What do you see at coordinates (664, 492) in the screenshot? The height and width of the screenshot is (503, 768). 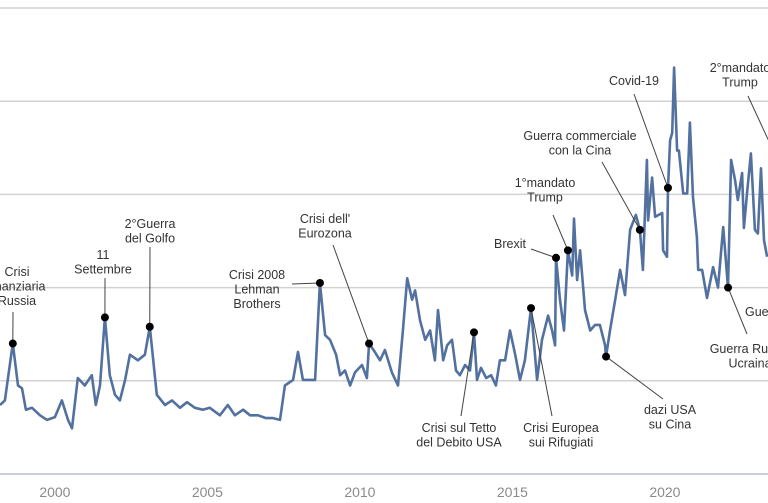 I see `x-tick-label: 2020` at bounding box center [664, 492].